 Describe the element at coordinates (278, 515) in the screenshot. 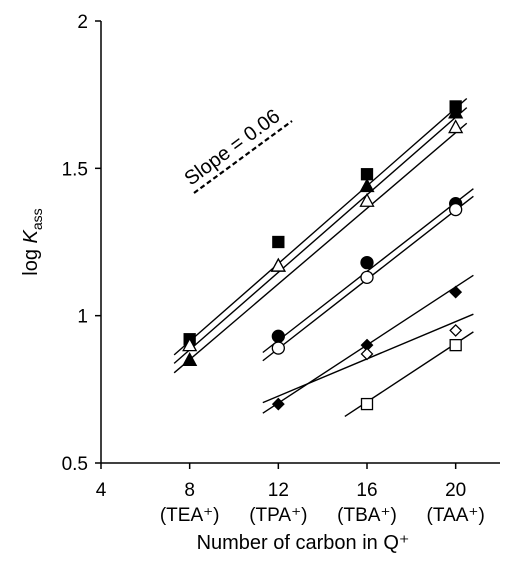

I see `x-tick-sublabel: (TPA⁺)` at that location.